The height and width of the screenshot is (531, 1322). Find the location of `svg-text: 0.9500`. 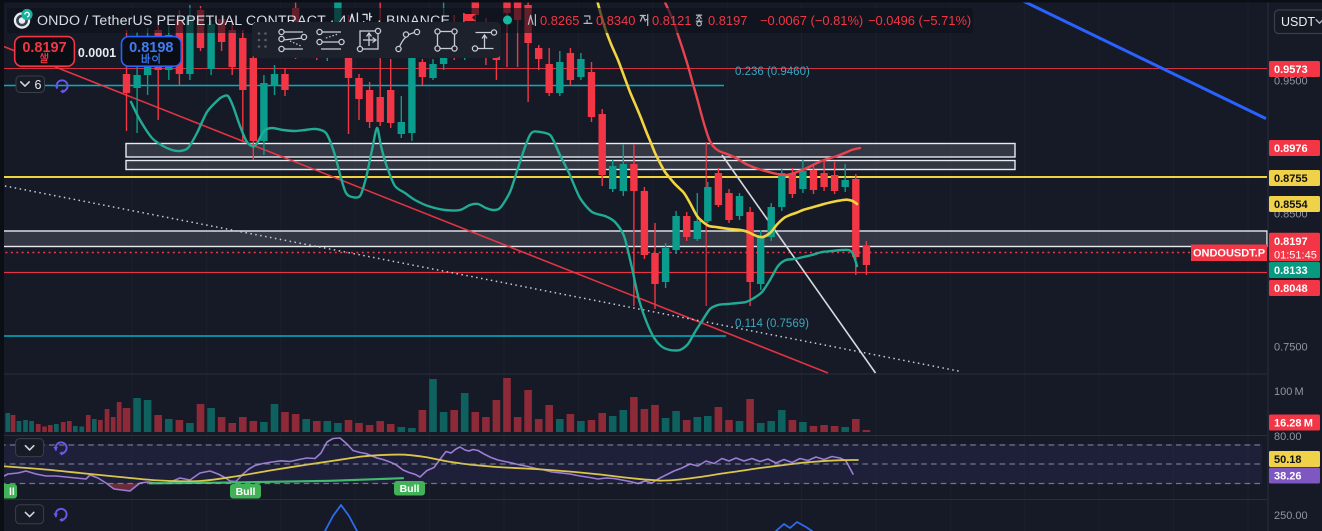

svg-text: 0.9500 is located at coordinates (1291, 82).